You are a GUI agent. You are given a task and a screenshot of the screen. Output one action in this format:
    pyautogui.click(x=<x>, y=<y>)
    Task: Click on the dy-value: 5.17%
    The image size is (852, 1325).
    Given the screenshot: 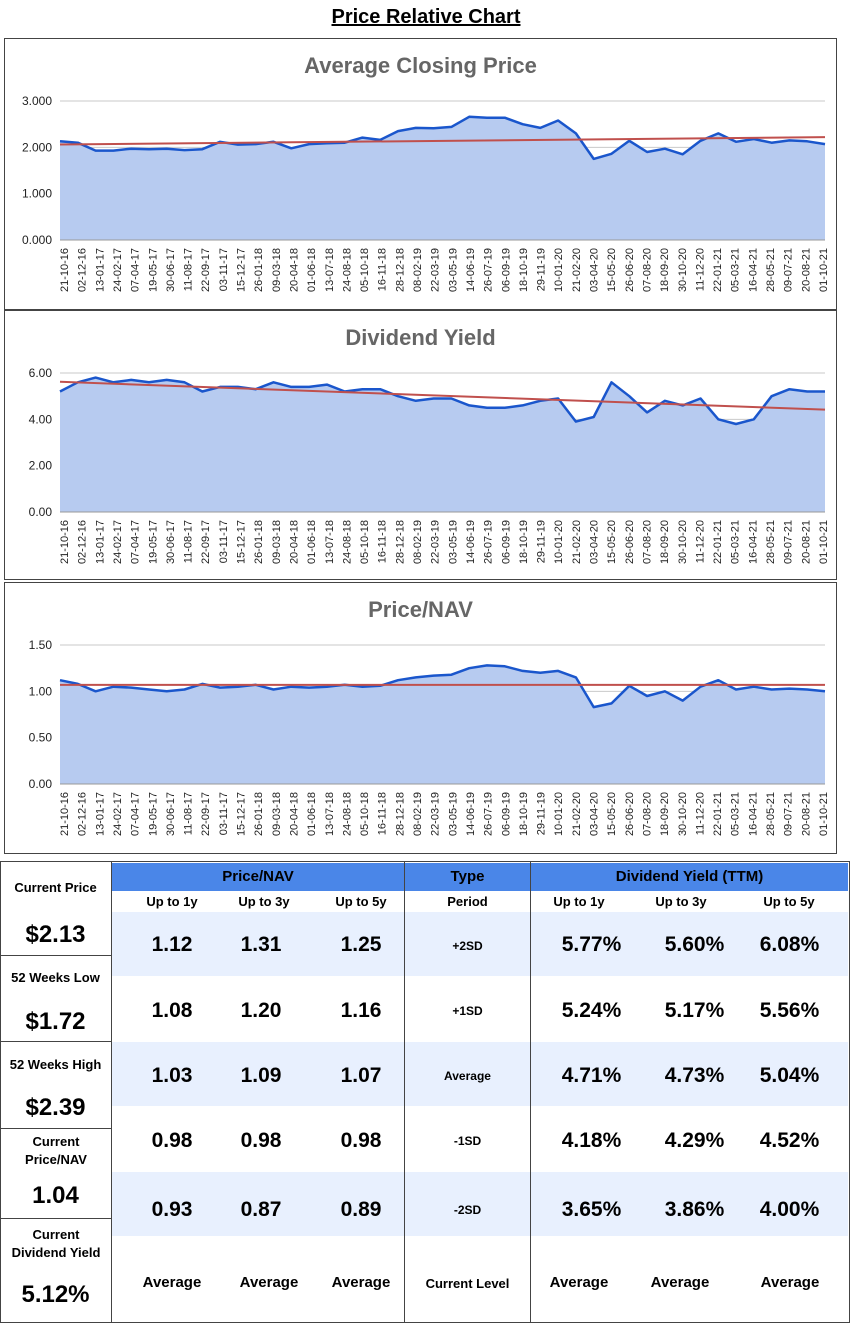 What is the action you would take?
    pyautogui.click(x=694, y=1010)
    